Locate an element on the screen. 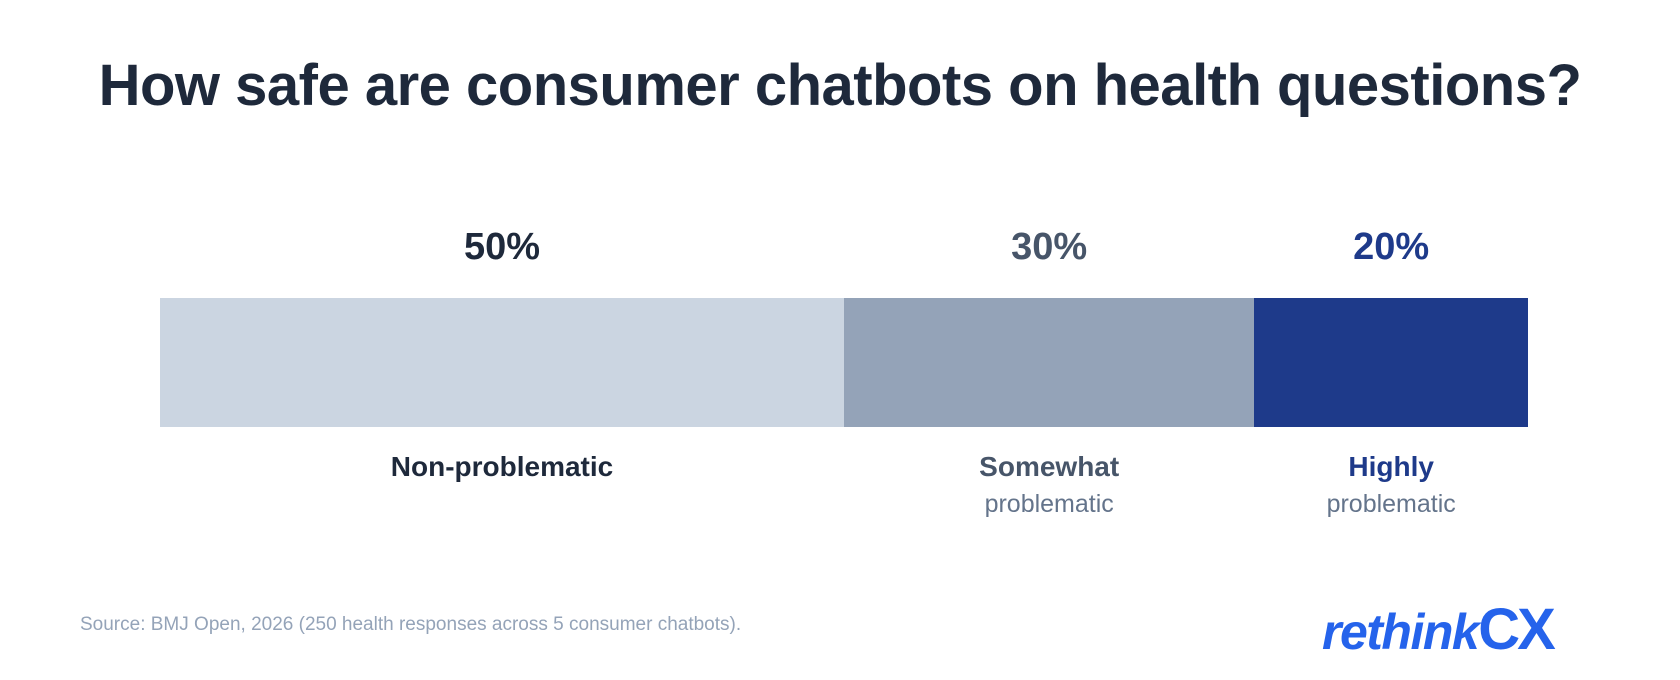  category-label: Highly problematic is located at coordinates (1391, 485).